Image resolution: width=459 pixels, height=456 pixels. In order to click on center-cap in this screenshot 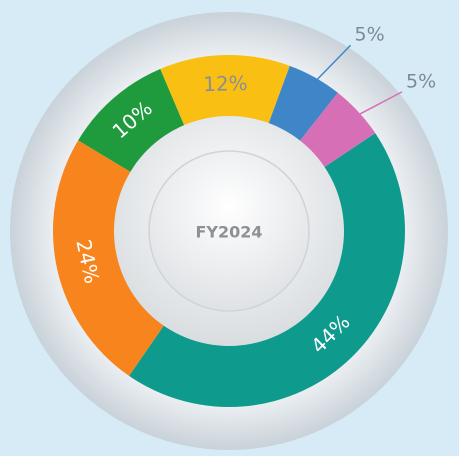, I will do `click(229, 231)`.